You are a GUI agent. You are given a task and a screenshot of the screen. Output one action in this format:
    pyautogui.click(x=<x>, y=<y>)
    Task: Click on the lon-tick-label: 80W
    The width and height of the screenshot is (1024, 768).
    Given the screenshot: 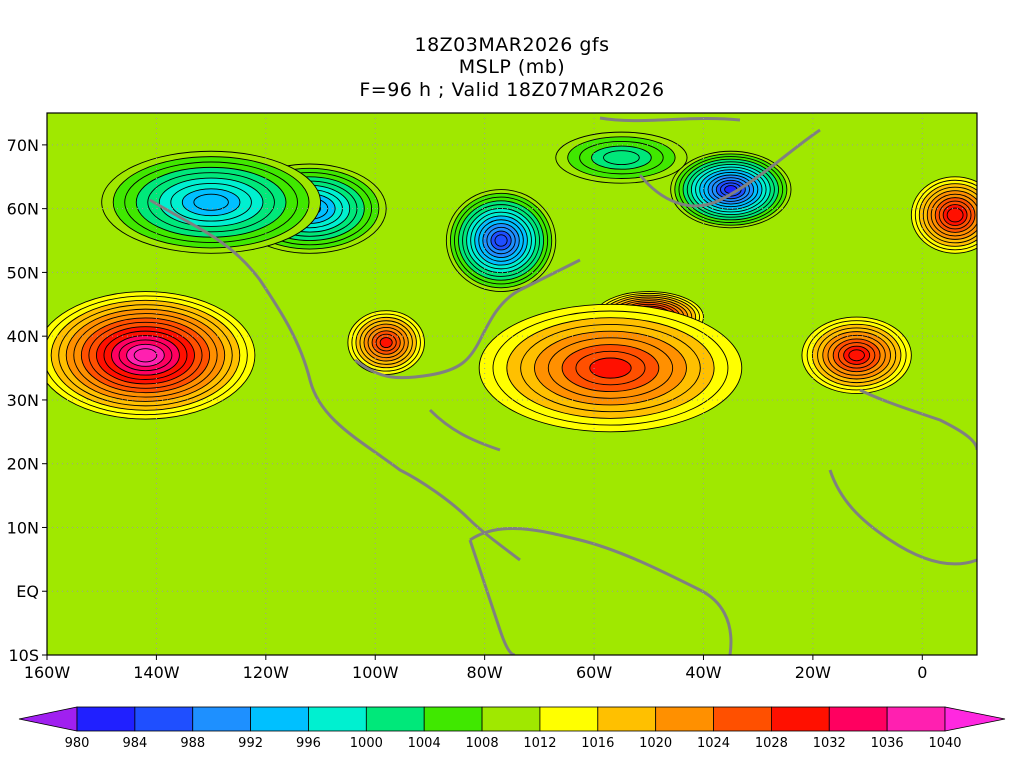 What is the action you would take?
    pyautogui.click(x=485, y=672)
    